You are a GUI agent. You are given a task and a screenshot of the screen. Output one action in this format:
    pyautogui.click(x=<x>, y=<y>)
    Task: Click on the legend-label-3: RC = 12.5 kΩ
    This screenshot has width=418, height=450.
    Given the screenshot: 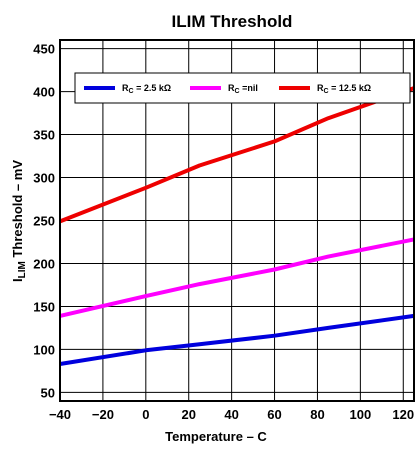 What is the action you would take?
    pyautogui.click(x=344, y=89)
    